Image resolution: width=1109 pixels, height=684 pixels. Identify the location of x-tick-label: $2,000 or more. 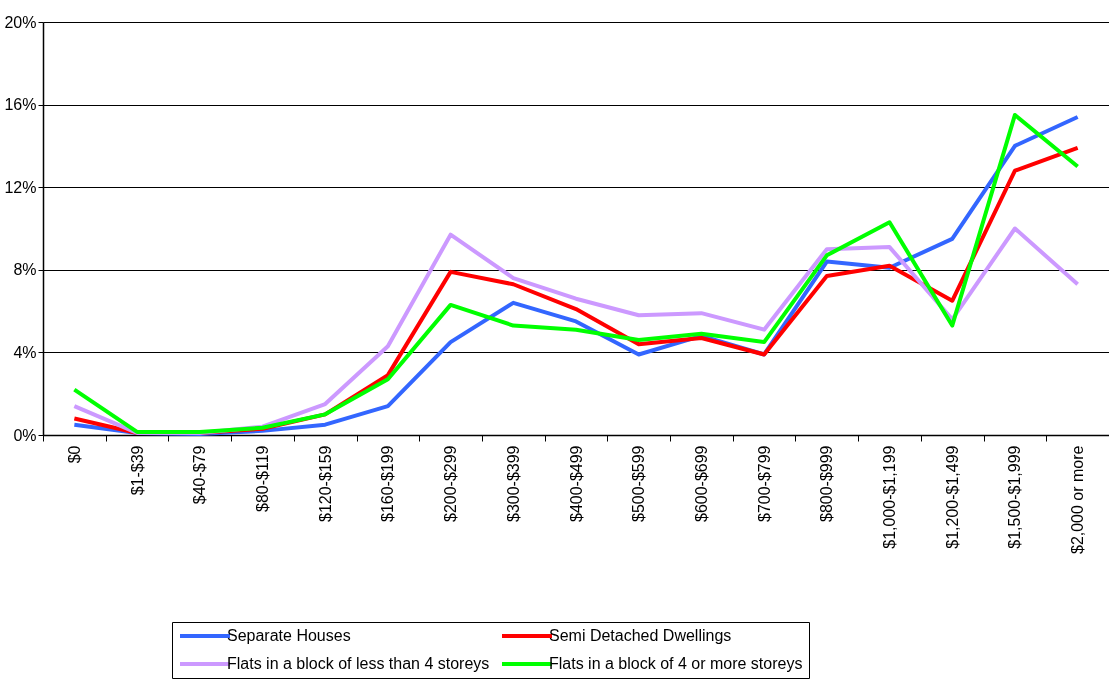
(1078, 500).